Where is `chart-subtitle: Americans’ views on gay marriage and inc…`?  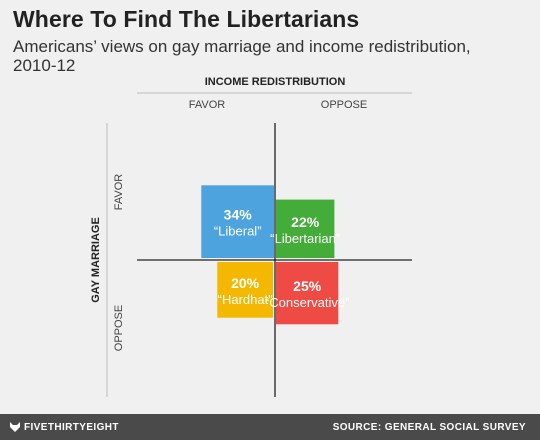
chart-subtitle: Americans’ views on gay marriage and inc… is located at coordinates (242, 56).